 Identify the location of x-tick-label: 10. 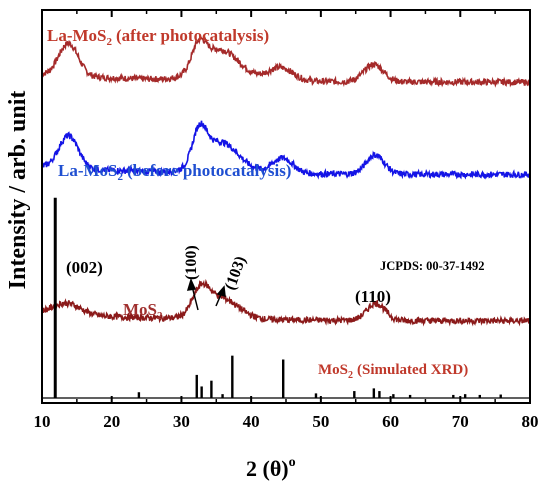
(42, 421).